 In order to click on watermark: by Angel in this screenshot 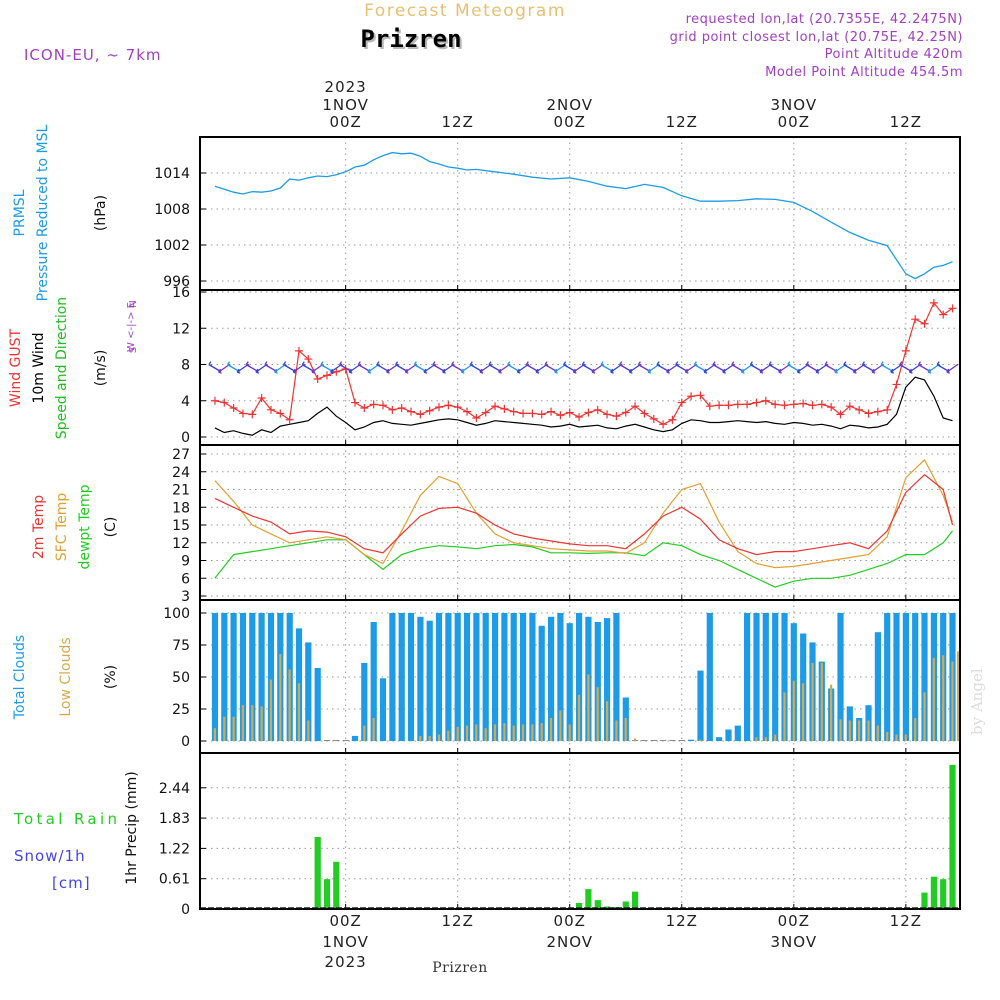, I will do `click(977, 701)`.